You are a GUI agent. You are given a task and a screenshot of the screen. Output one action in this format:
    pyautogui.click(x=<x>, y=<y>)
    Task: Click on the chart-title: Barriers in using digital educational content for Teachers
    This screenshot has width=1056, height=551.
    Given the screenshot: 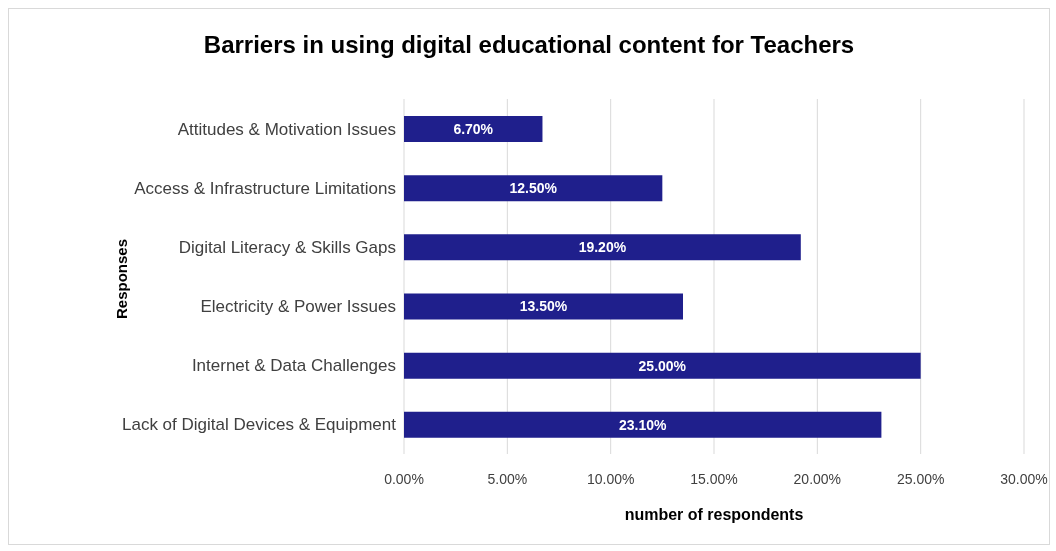 What is the action you would take?
    pyautogui.click(x=529, y=45)
    